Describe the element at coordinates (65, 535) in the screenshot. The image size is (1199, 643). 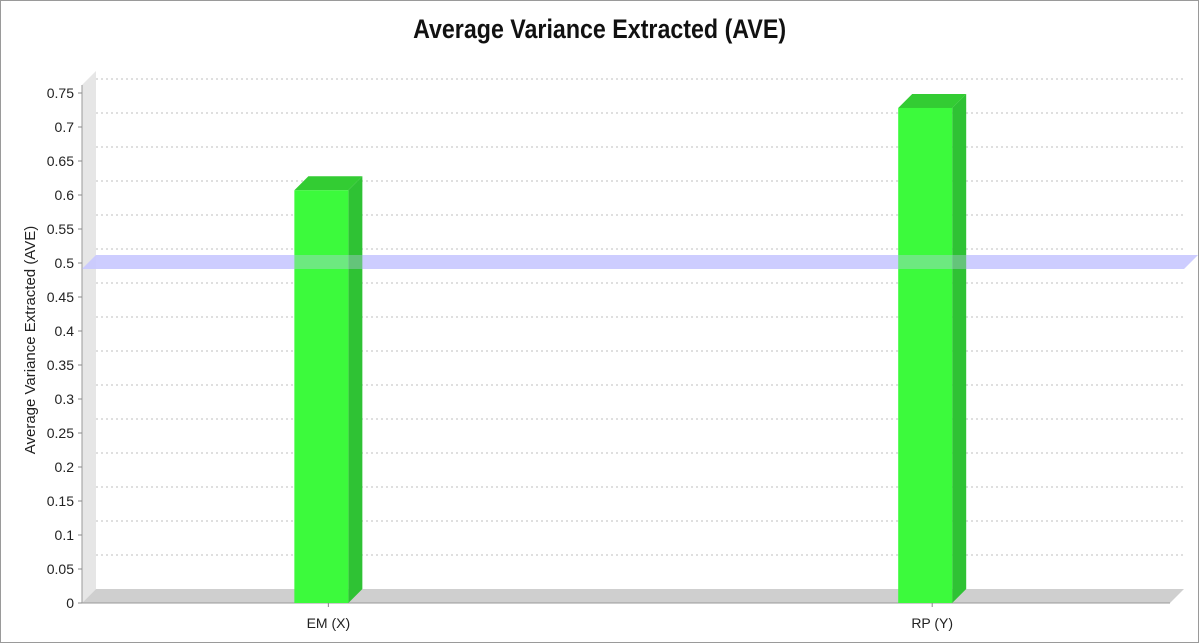
I see `y-tick-label: 0.1` at that location.